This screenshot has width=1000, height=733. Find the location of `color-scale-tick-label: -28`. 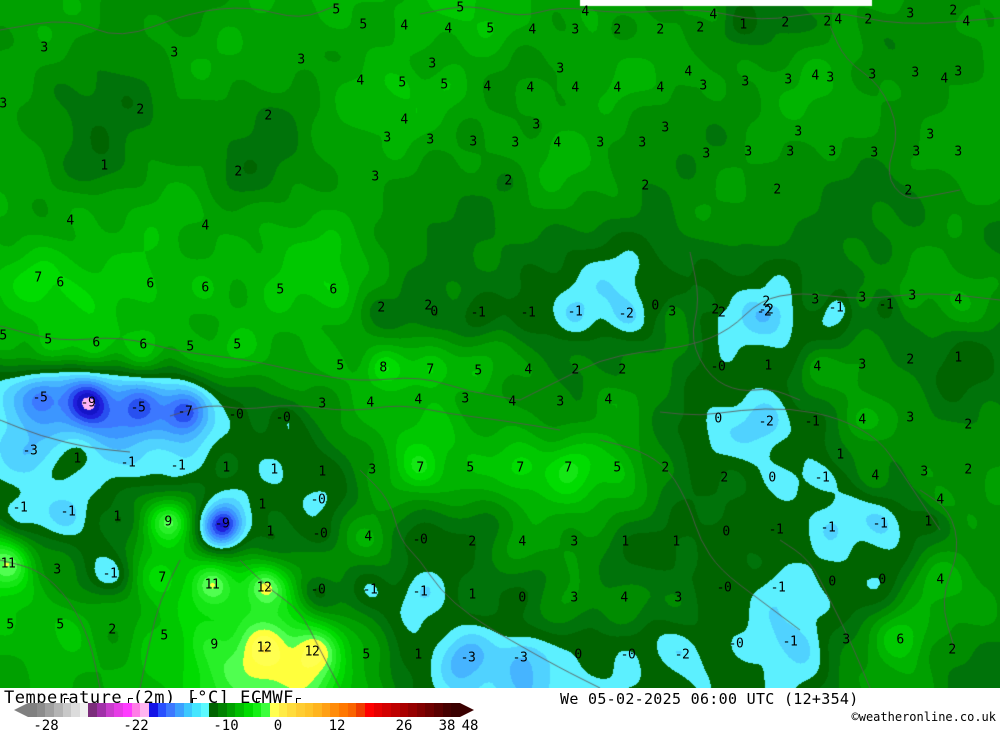

color-scale-tick-label: -28 is located at coordinates (46, 725).